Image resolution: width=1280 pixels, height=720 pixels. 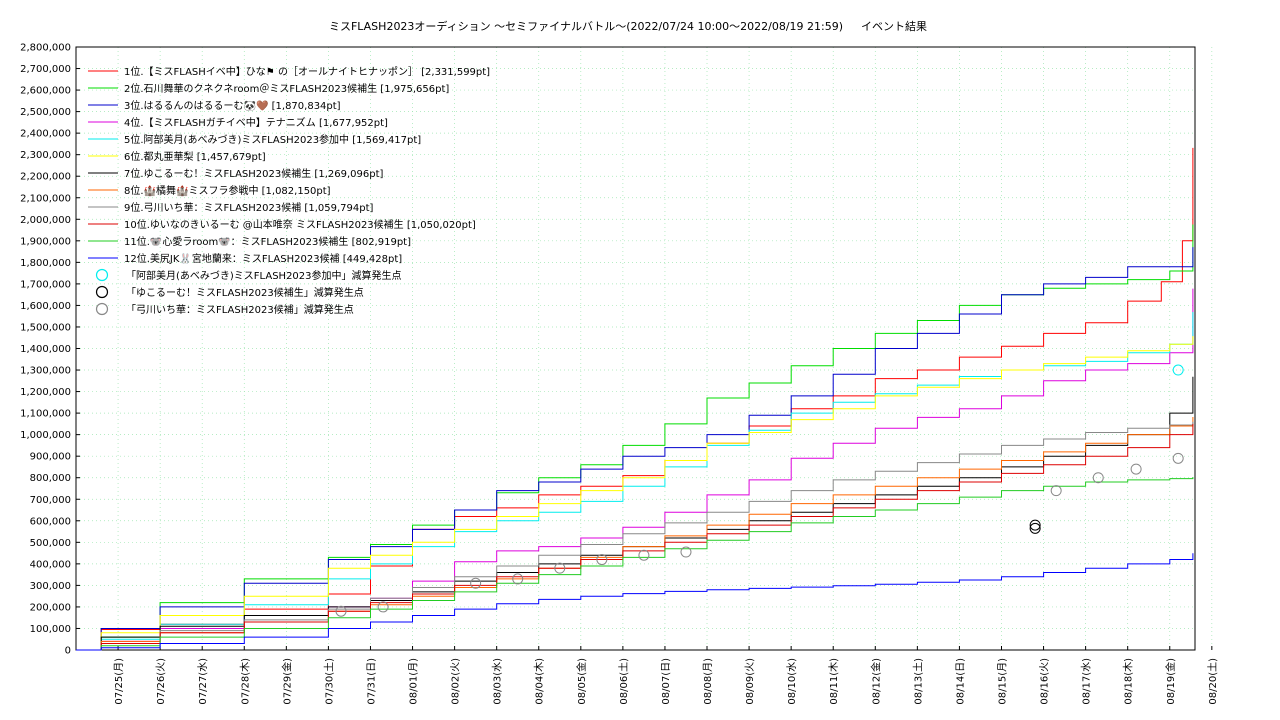 What do you see at coordinates (45, 349) in the screenshot?
I see `y-tick-label: 1,400,000` at bounding box center [45, 349].